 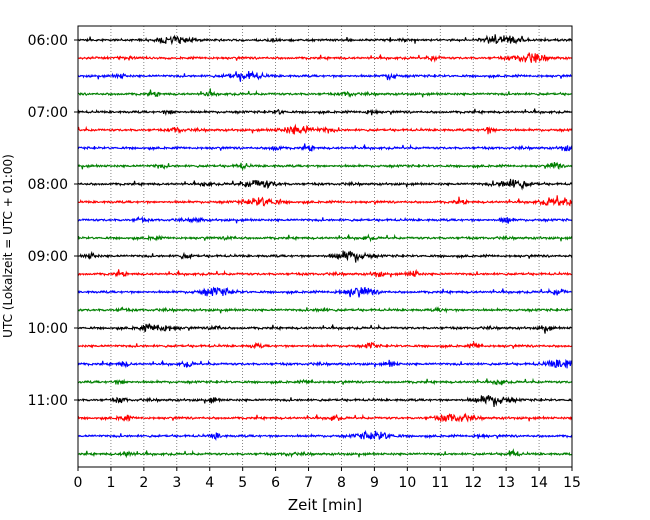 What do you see at coordinates (110, 483) in the screenshot?
I see `x-tick-label: 1` at bounding box center [110, 483].